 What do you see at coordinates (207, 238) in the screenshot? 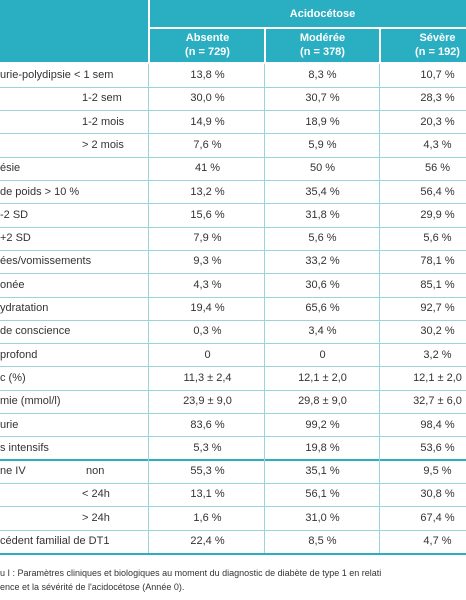
I see `table-cell: 7,9 %` at bounding box center [207, 238].